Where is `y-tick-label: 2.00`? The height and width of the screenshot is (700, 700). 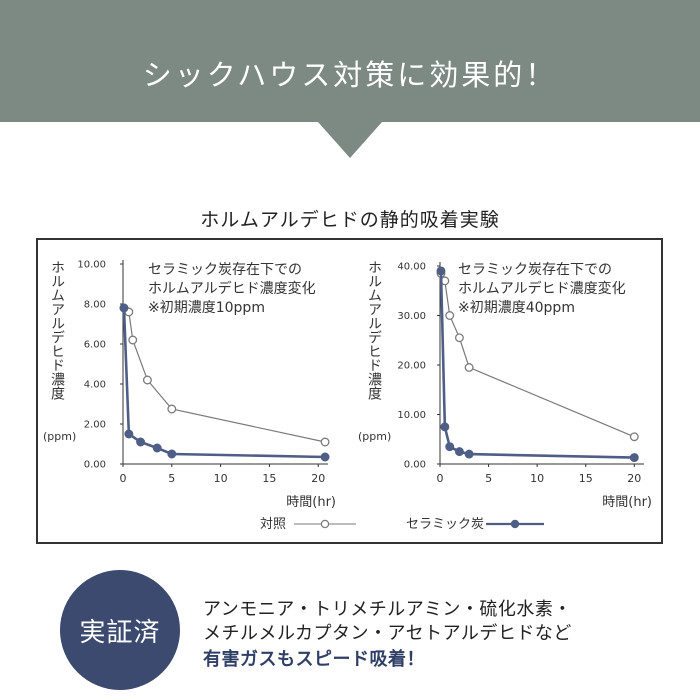
y-tick-label: 2.00 is located at coordinates (95, 425).